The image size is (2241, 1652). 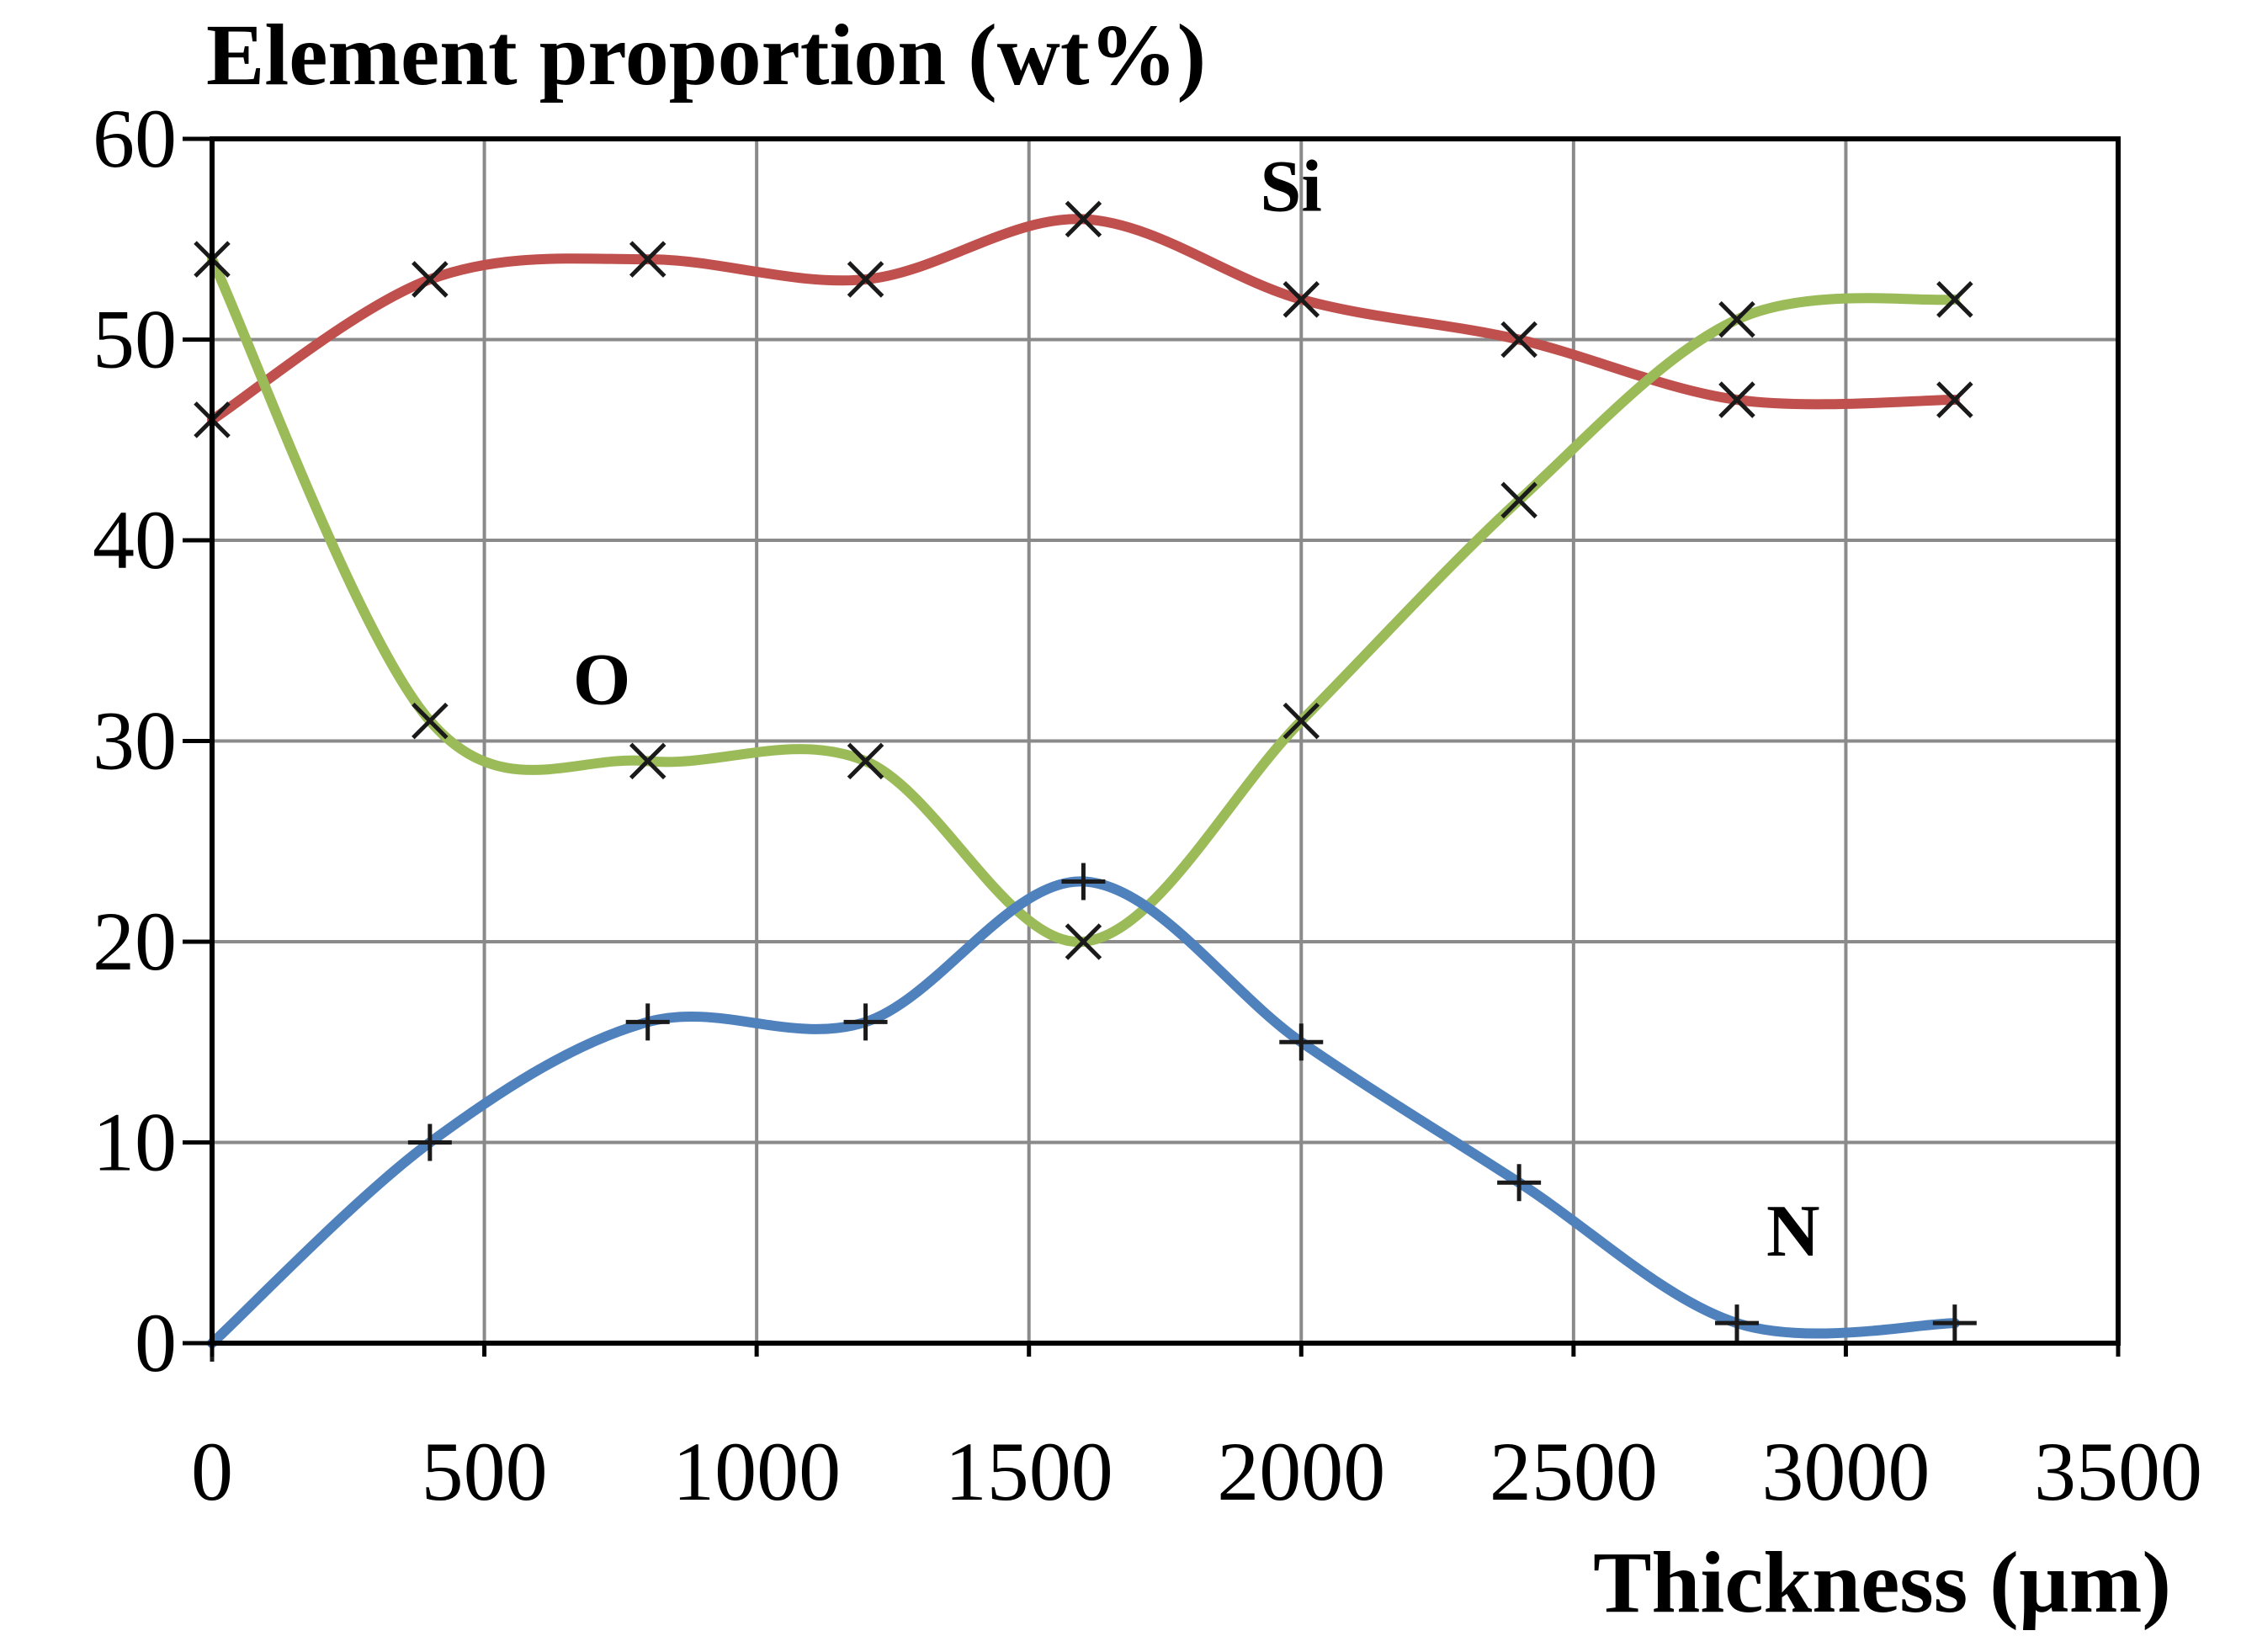 What do you see at coordinates (135, 540) in the screenshot?
I see `y-tick-label: 40` at bounding box center [135, 540].